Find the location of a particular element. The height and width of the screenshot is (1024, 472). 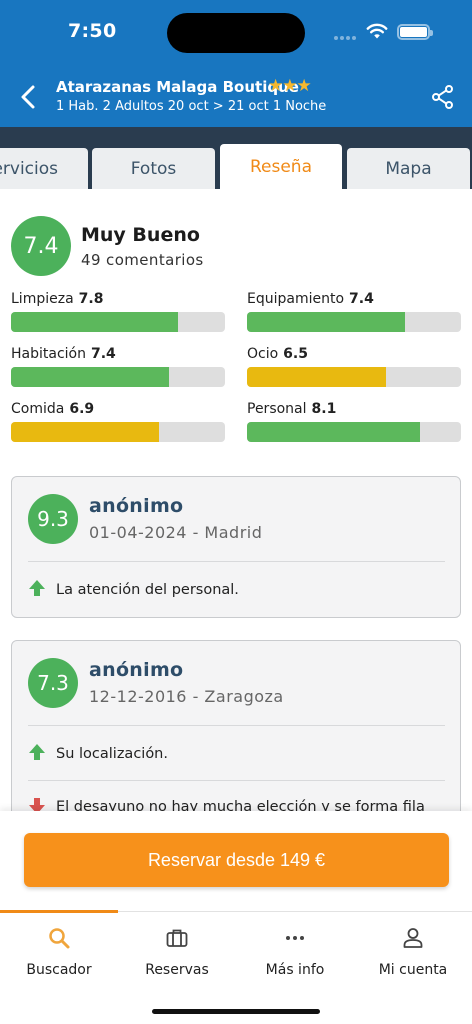

metric-limpieza: Limpieza 7.8 is located at coordinates (118, 311).